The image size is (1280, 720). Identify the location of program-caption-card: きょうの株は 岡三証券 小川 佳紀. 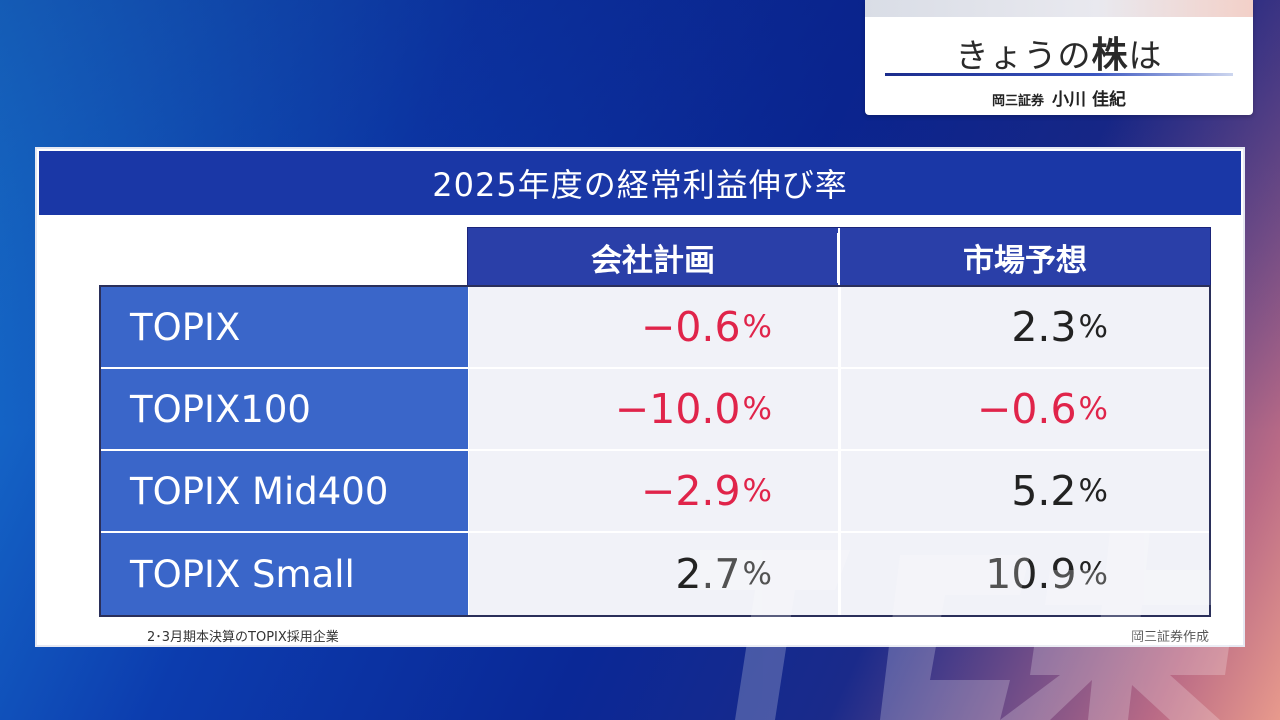
(1059, 57).